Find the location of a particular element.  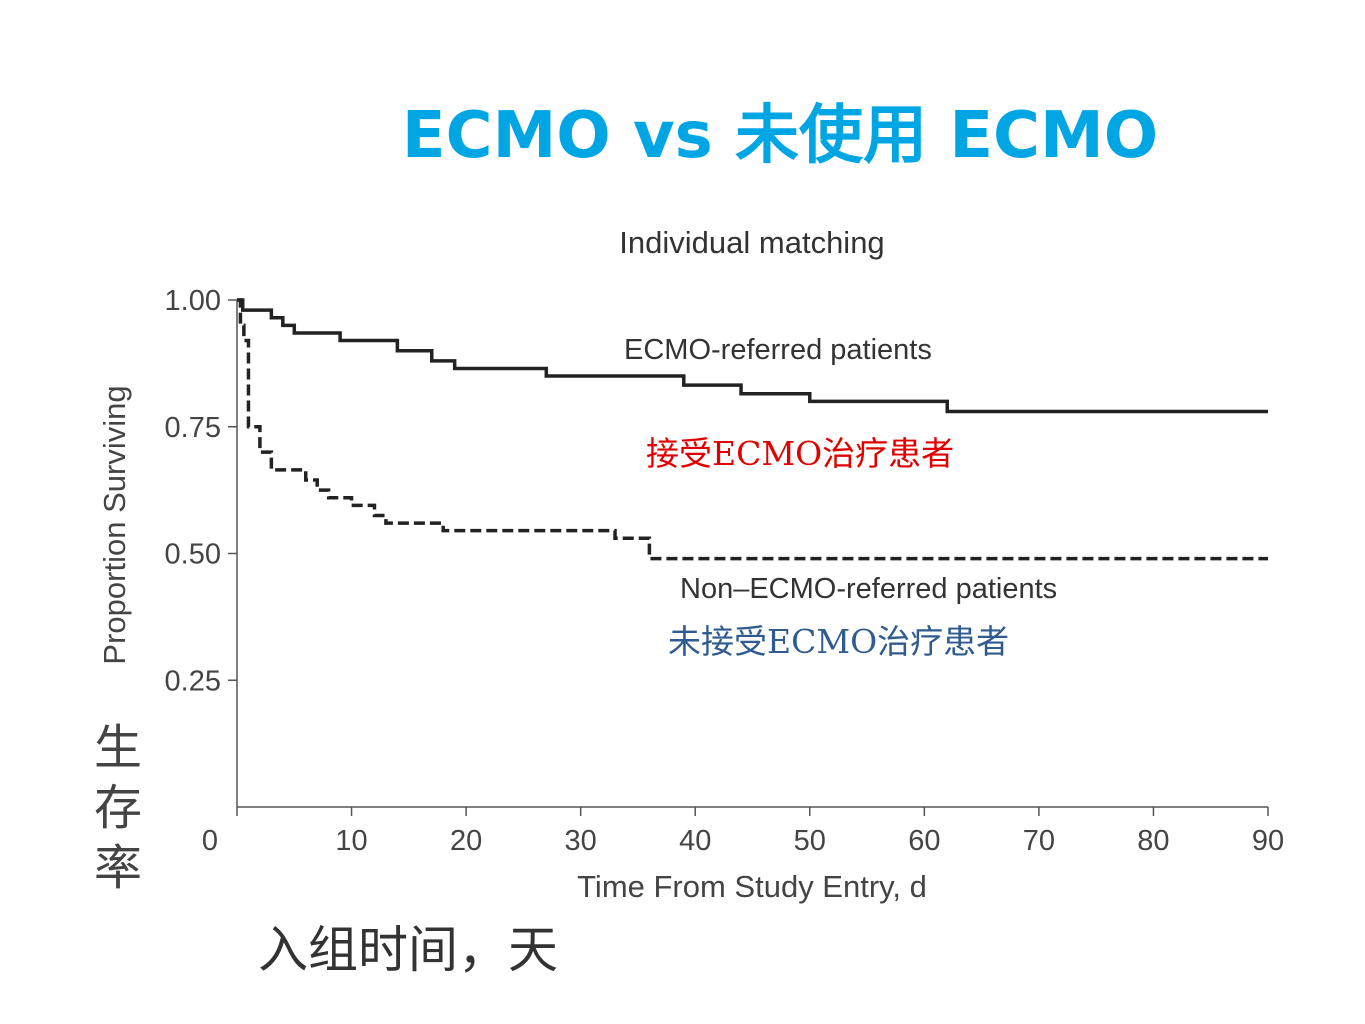

y-axis-label-cn: 生存率 is located at coordinates (117, 808).